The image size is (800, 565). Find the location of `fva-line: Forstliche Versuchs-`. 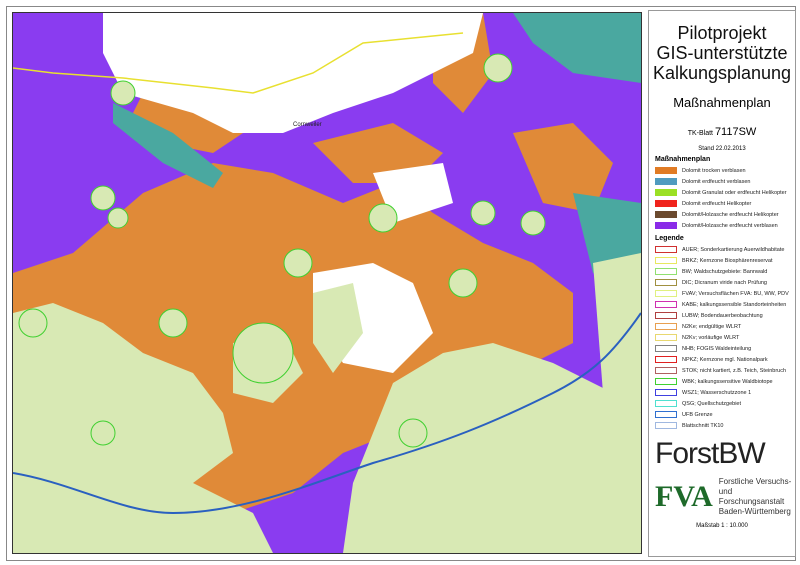

fva-line: Forstliche Versuchs- is located at coordinates (755, 481).